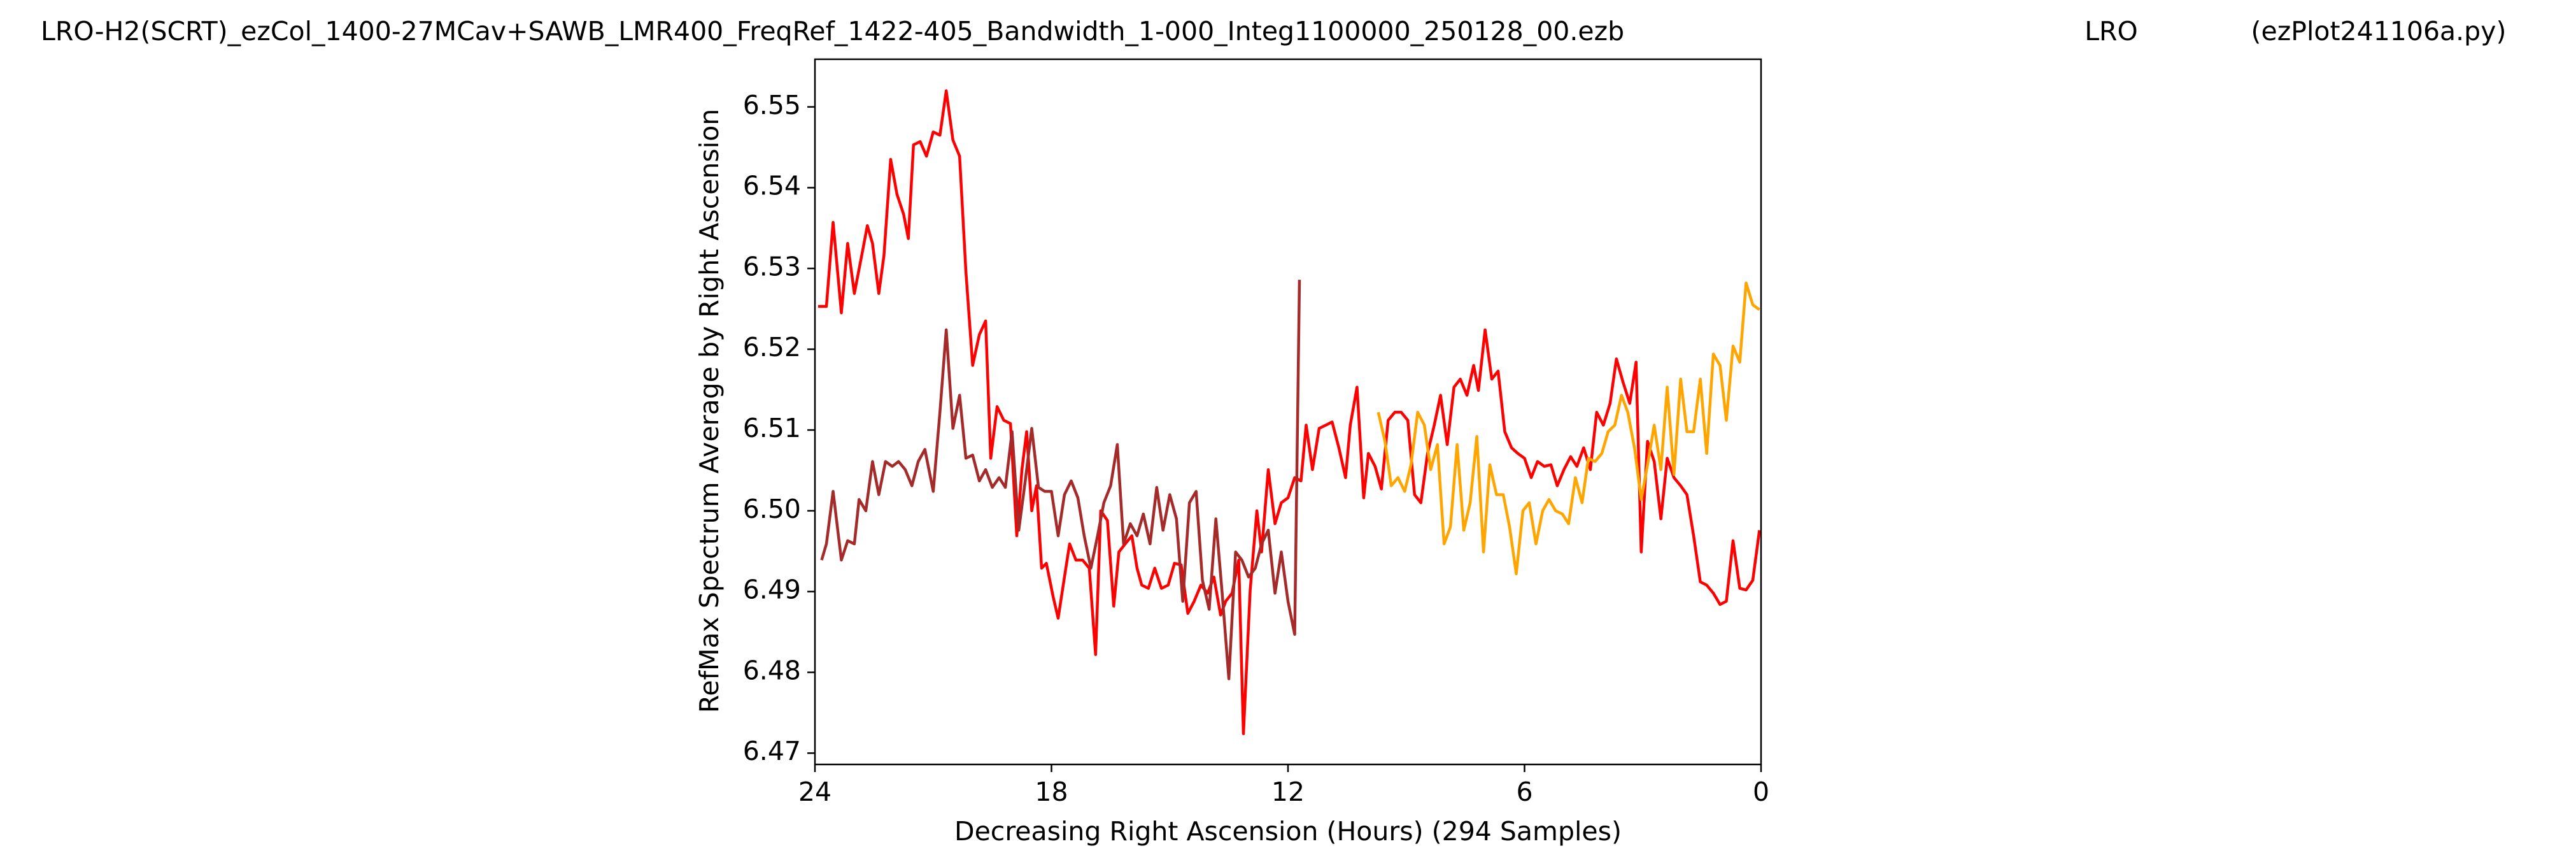  What do you see at coordinates (772, 266) in the screenshot?
I see `y-tick-label: 6.53` at bounding box center [772, 266].